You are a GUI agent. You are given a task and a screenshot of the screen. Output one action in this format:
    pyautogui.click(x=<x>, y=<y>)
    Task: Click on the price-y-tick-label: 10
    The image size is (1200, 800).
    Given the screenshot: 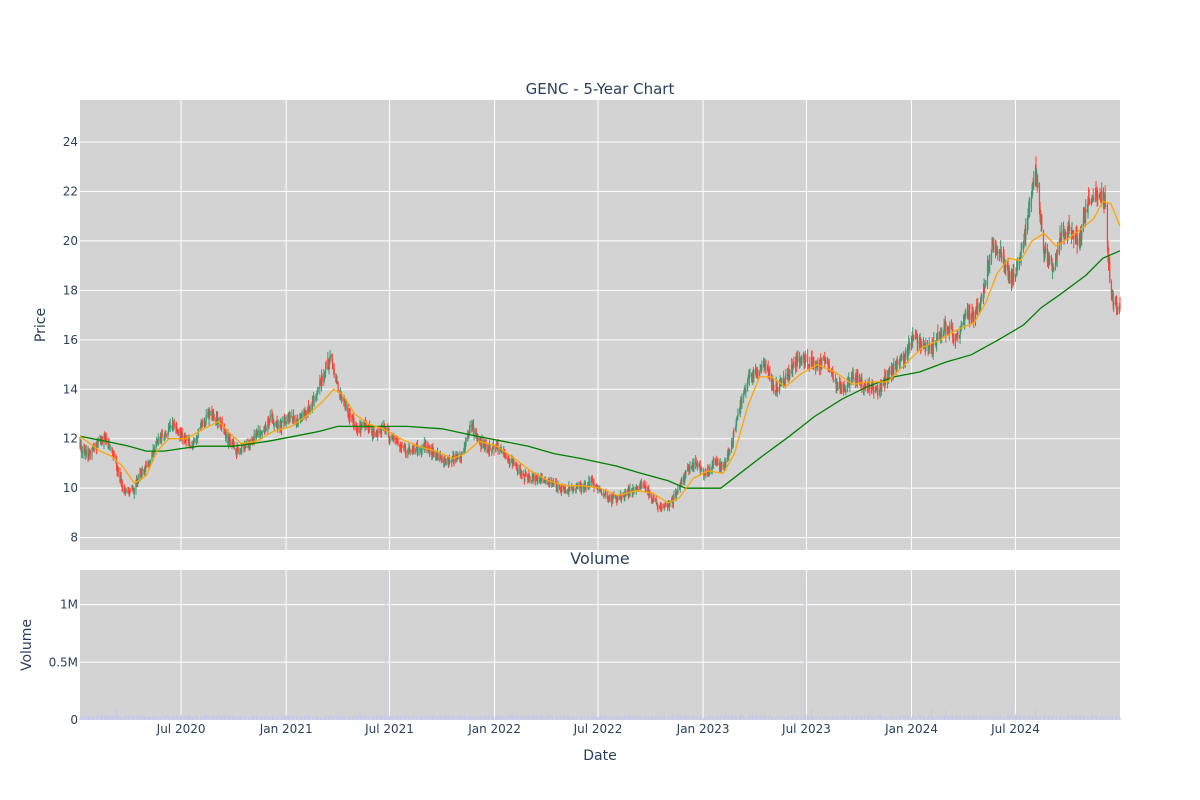 What is the action you would take?
    pyautogui.click(x=70, y=488)
    